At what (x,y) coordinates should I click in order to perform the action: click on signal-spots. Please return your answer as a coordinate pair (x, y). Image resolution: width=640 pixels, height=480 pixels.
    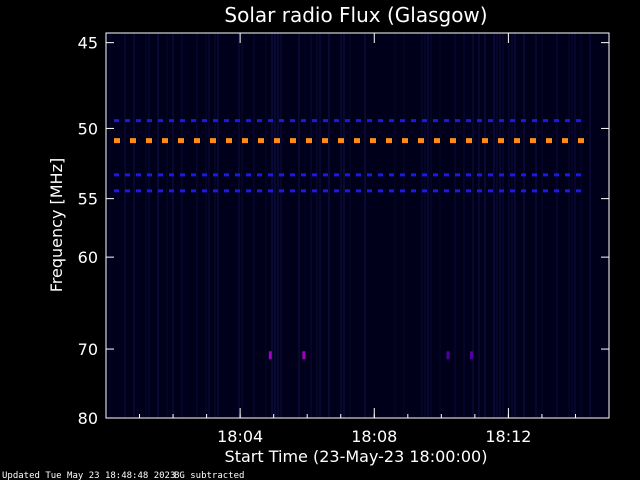
    Looking at the image, I should click on (371, 355).